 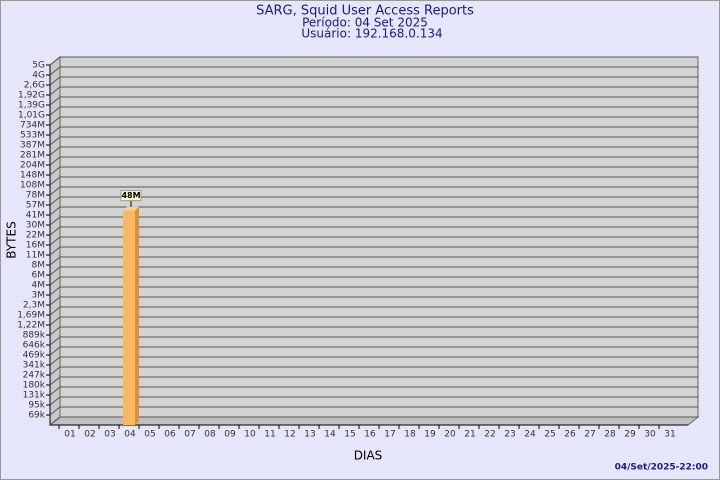 I want to click on y-tick-label: 469k, so click(x=34, y=356).